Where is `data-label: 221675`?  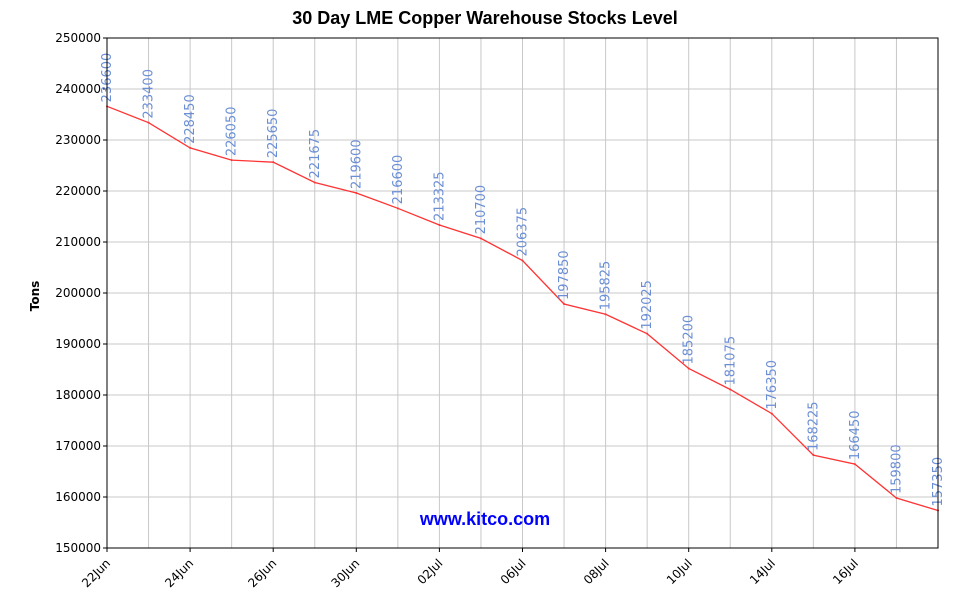 data-label: 221675 is located at coordinates (315, 154).